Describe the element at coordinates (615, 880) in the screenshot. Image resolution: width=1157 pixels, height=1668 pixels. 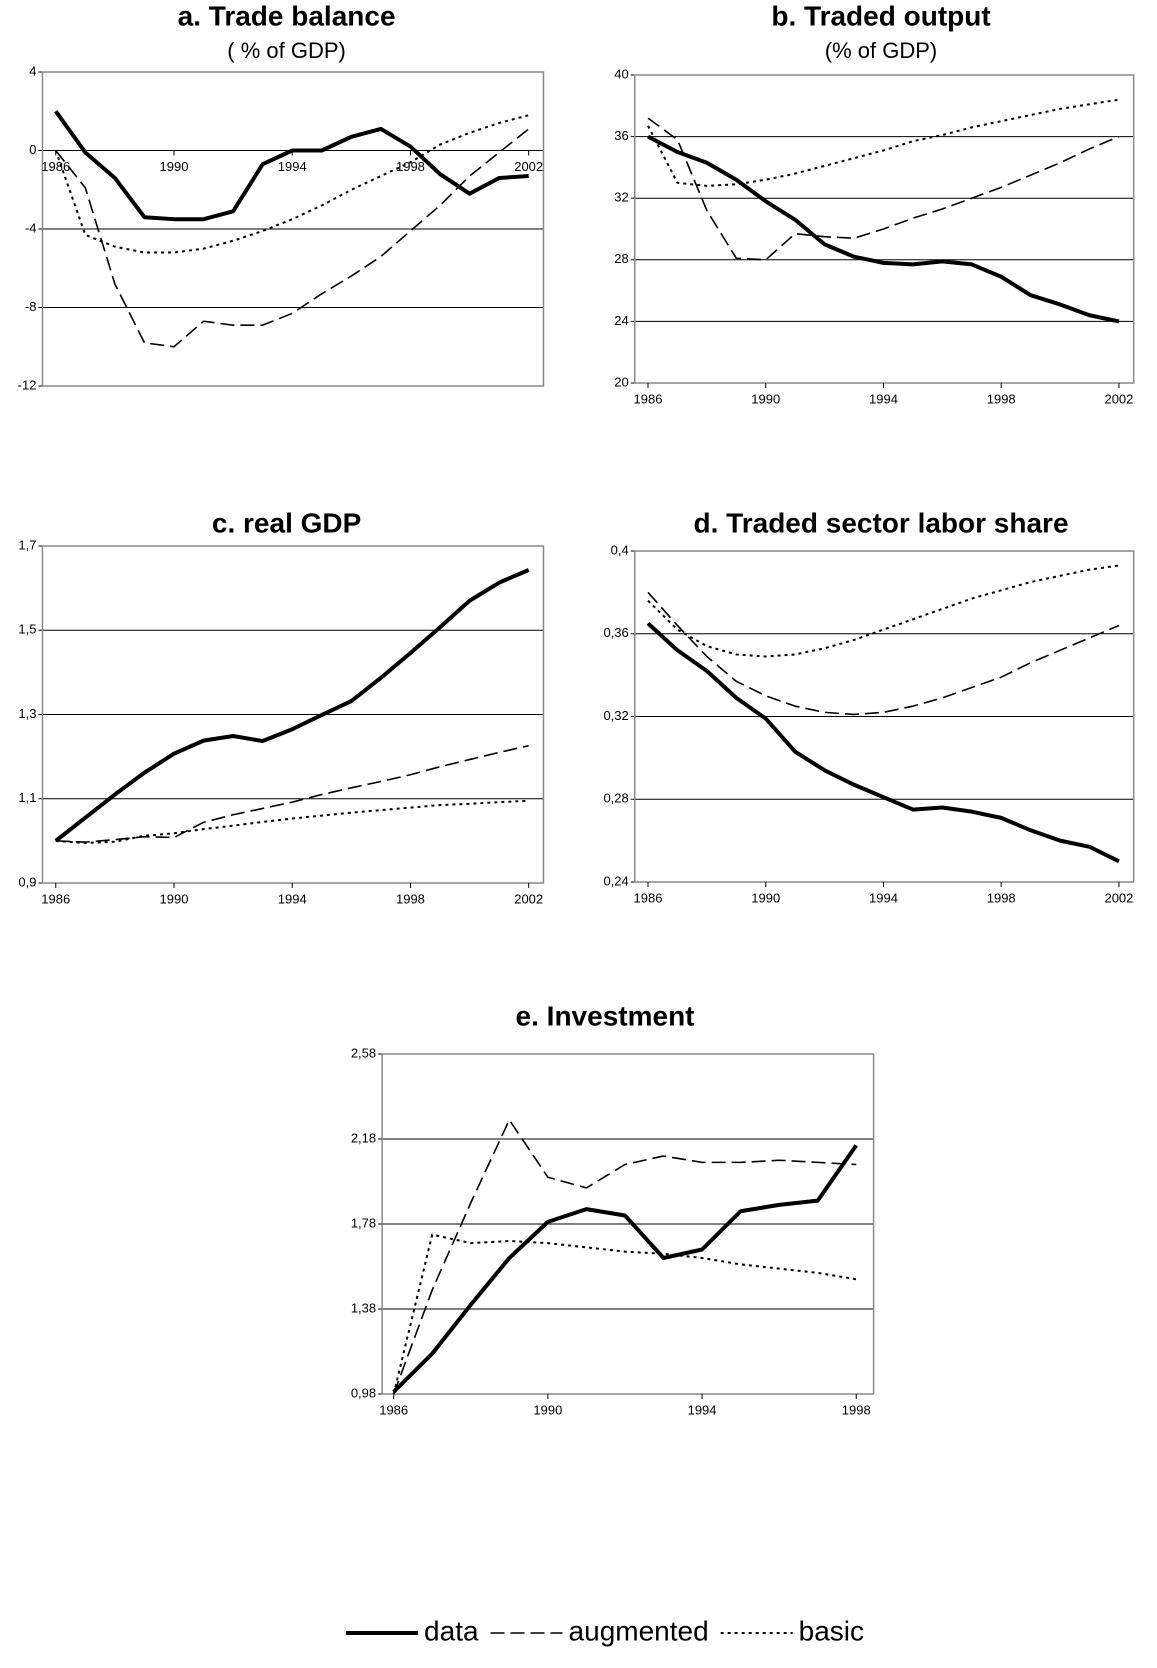
I see `y-tick-label: 0,24` at that location.